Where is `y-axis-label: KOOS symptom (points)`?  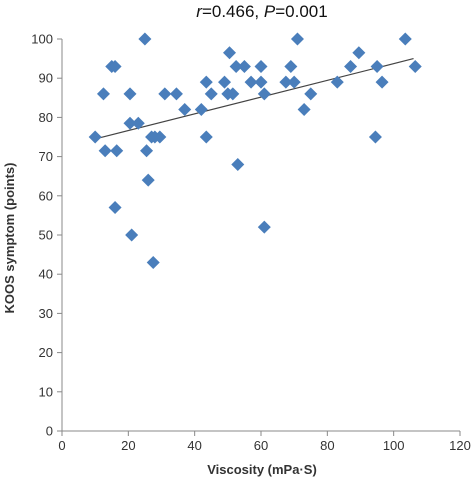
y-axis-label: KOOS symptom (points) is located at coordinates (9, 238).